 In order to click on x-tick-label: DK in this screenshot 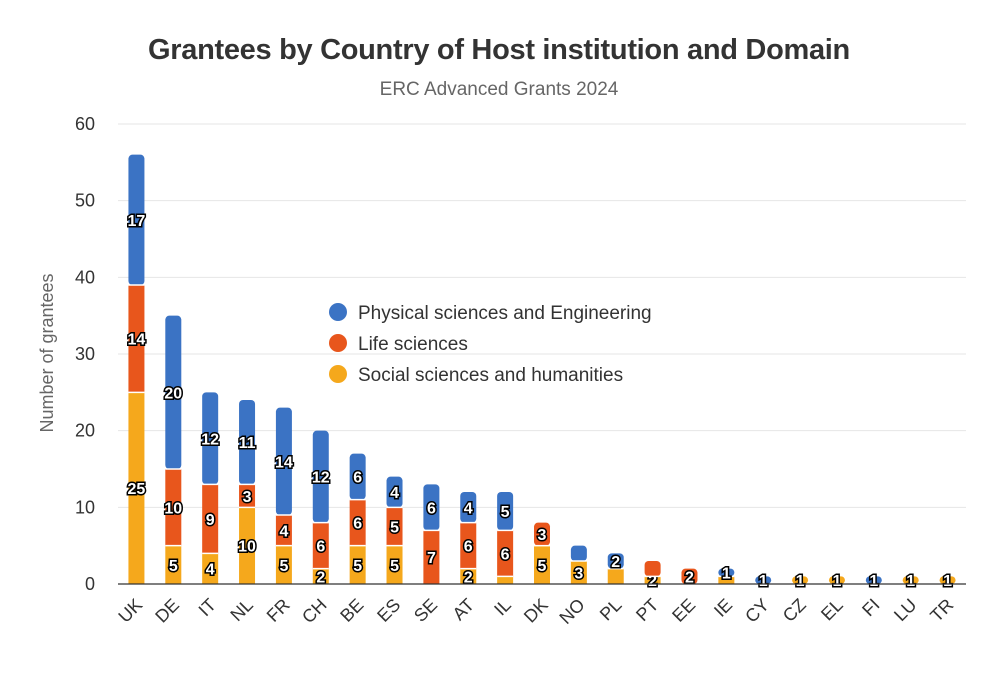, I will do `click(536, 611)`.